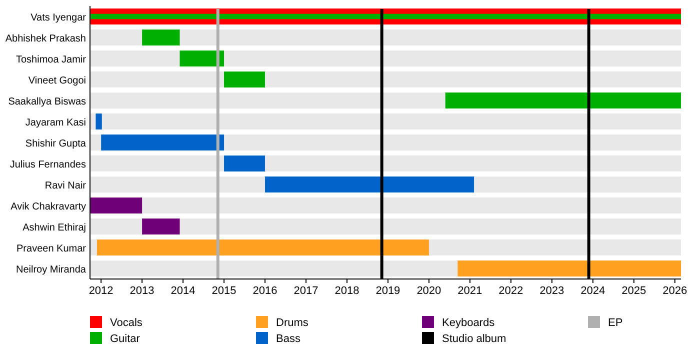 The image size is (700, 364). I want to click on y-tick-label: Neilroy Miranda, so click(51, 270).